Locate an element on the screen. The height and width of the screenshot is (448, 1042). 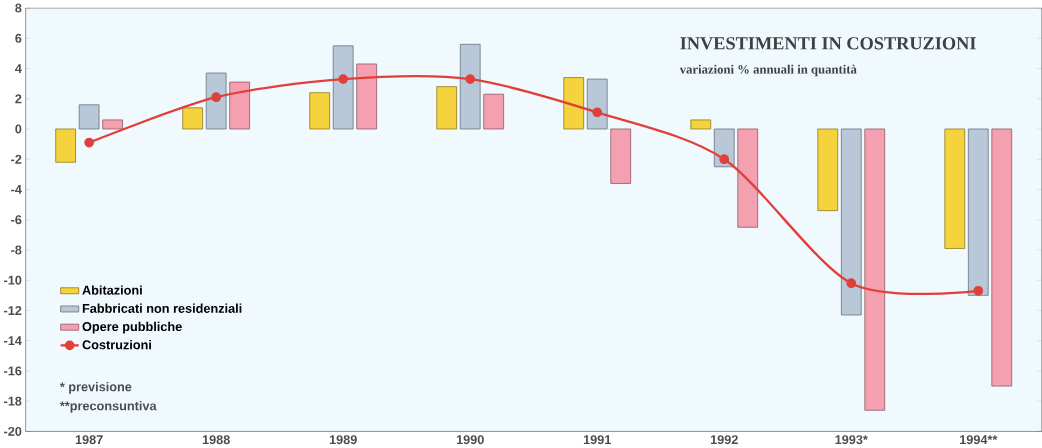
legend-label: Opere pubbliche is located at coordinates (132, 327).